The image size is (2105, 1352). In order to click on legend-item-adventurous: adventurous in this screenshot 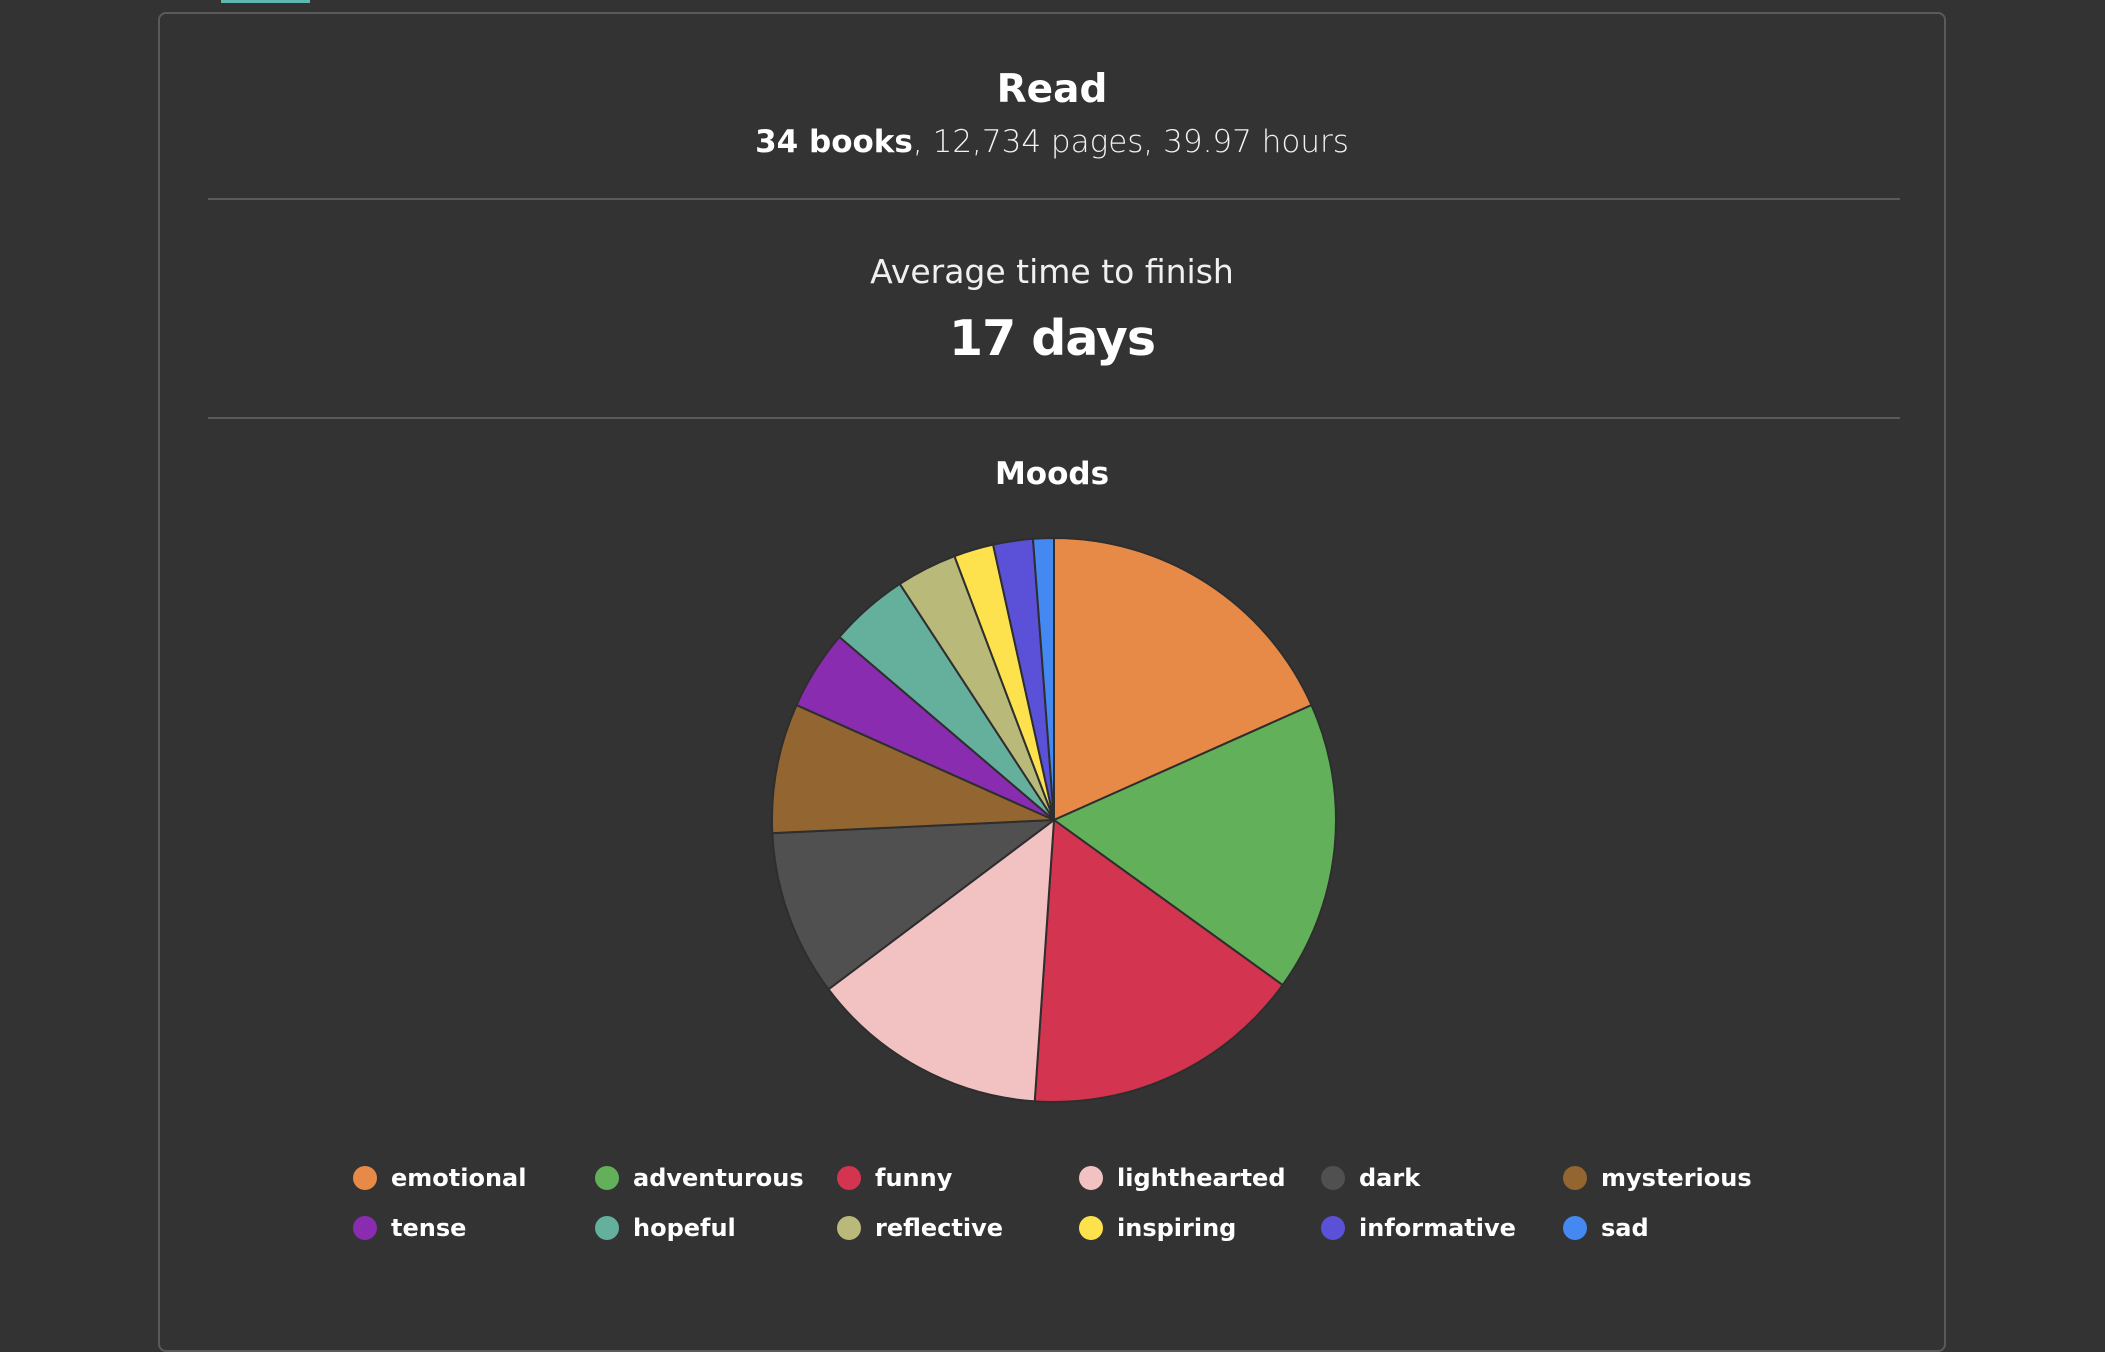, I will do `click(716, 1178)`.